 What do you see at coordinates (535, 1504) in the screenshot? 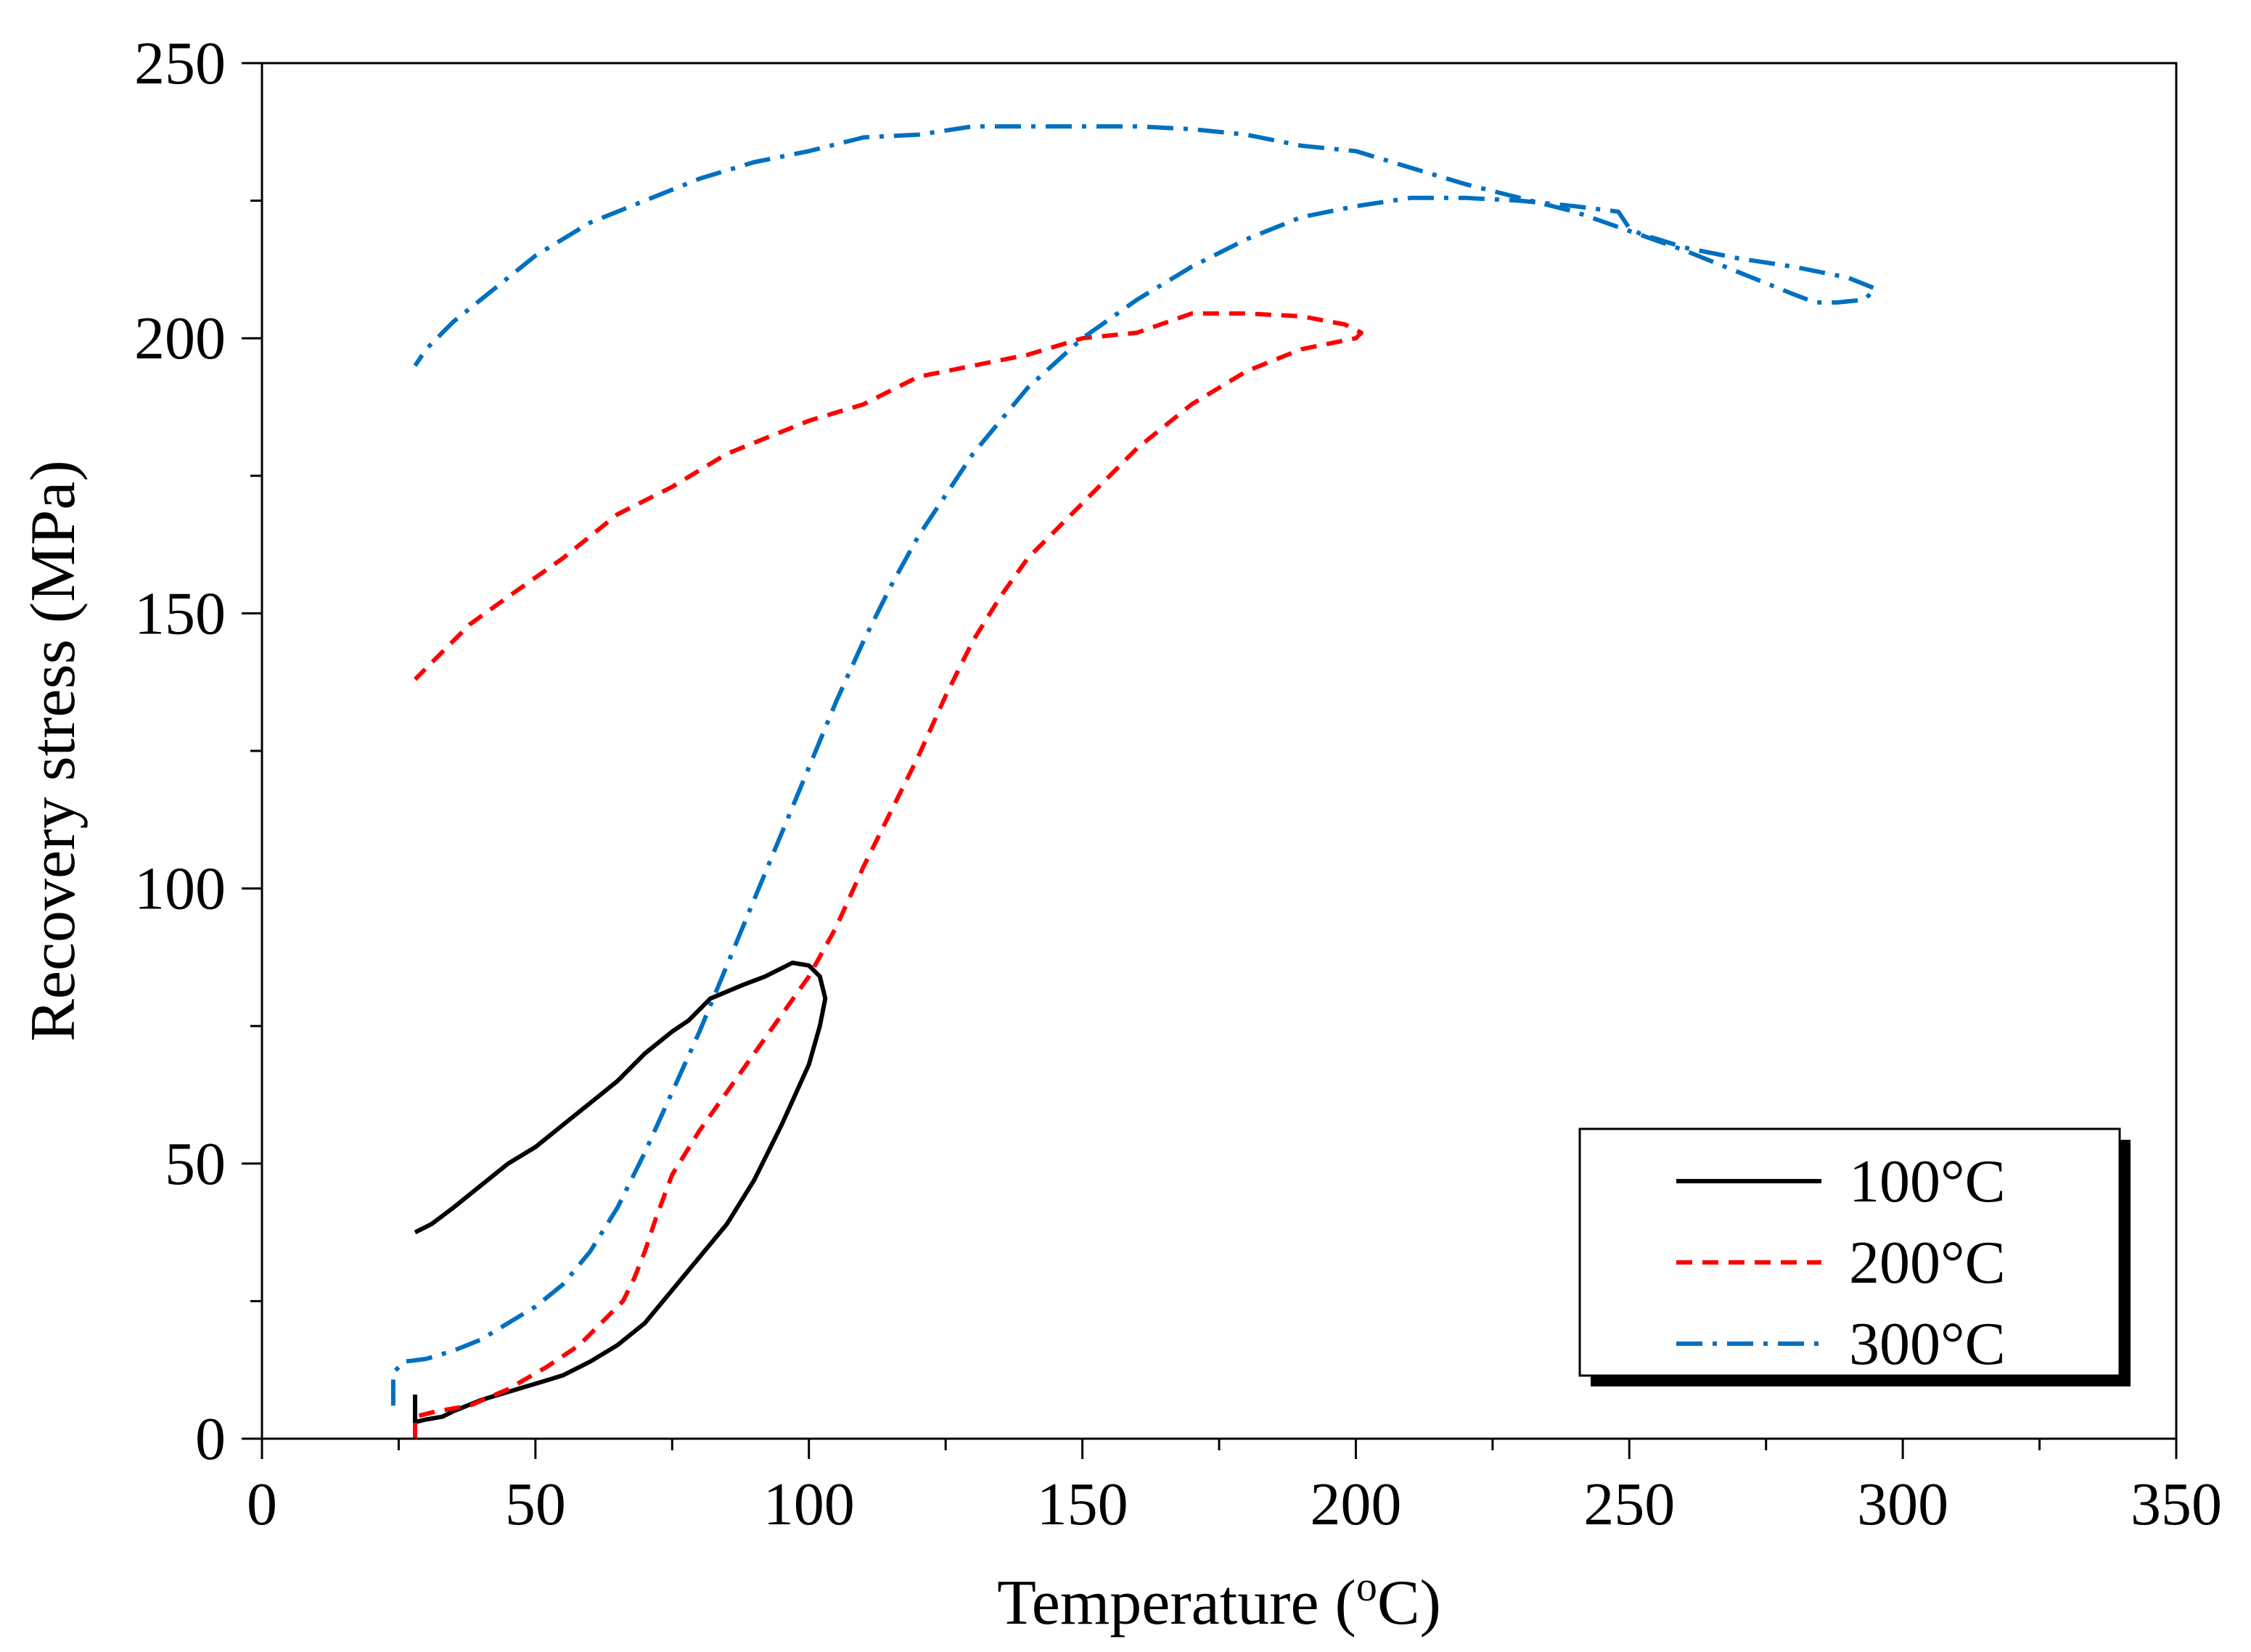
I see `x-tick-label: 50` at bounding box center [535, 1504].